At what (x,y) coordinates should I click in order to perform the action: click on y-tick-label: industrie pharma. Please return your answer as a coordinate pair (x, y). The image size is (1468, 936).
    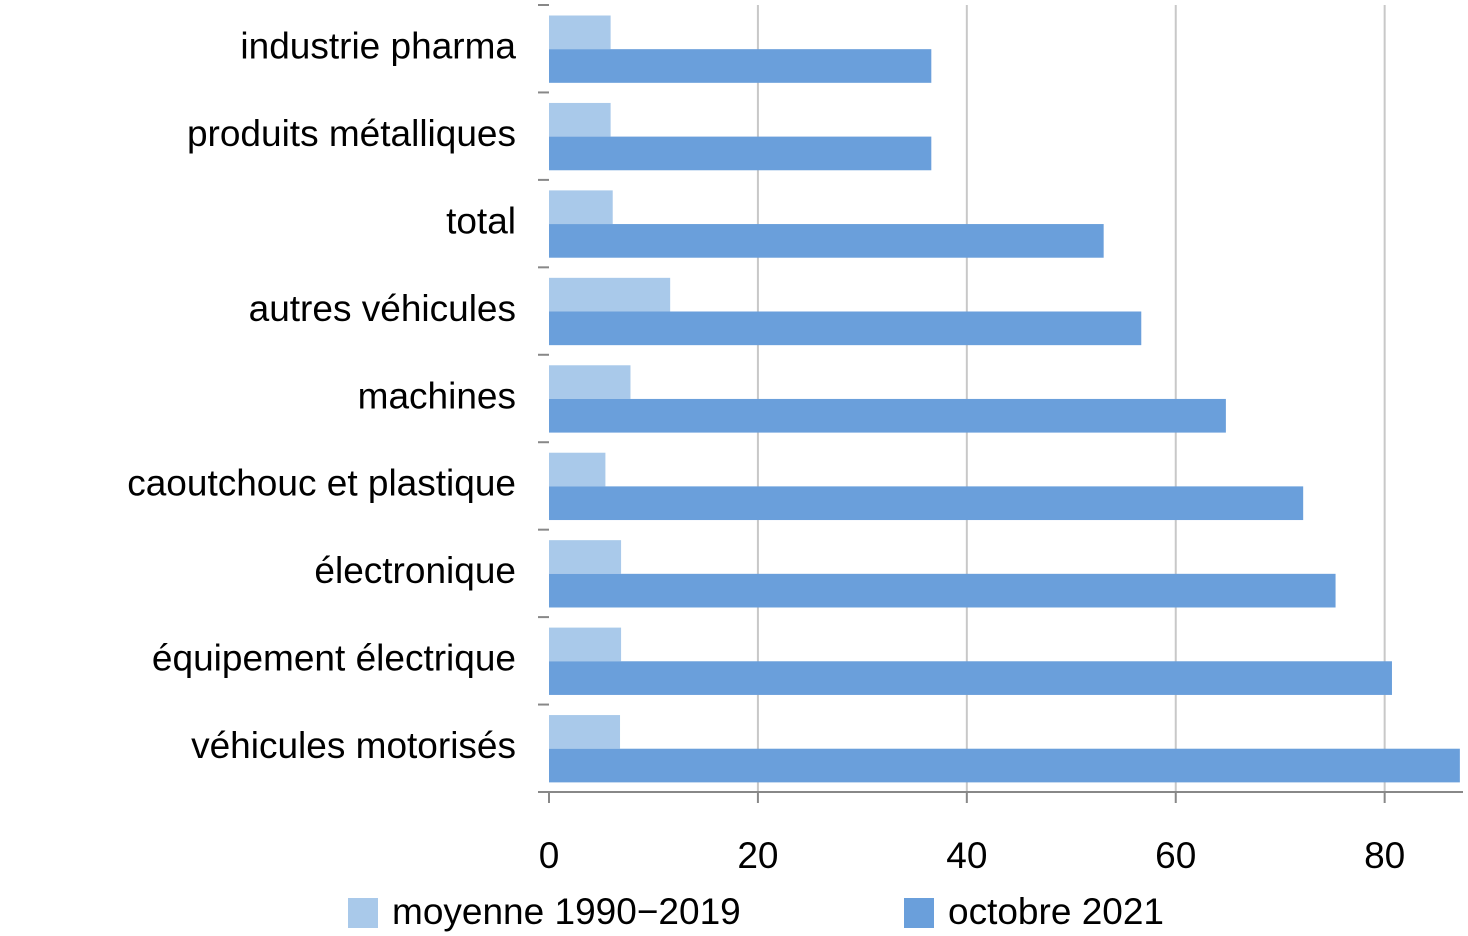
    Looking at the image, I should click on (378, 46).